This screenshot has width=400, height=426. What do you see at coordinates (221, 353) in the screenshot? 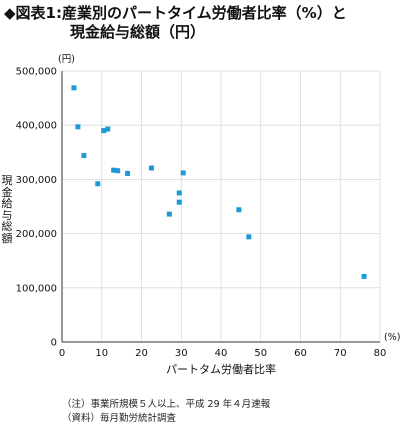
I see `x-tick-label: 40` at bounding box center [221, 353].